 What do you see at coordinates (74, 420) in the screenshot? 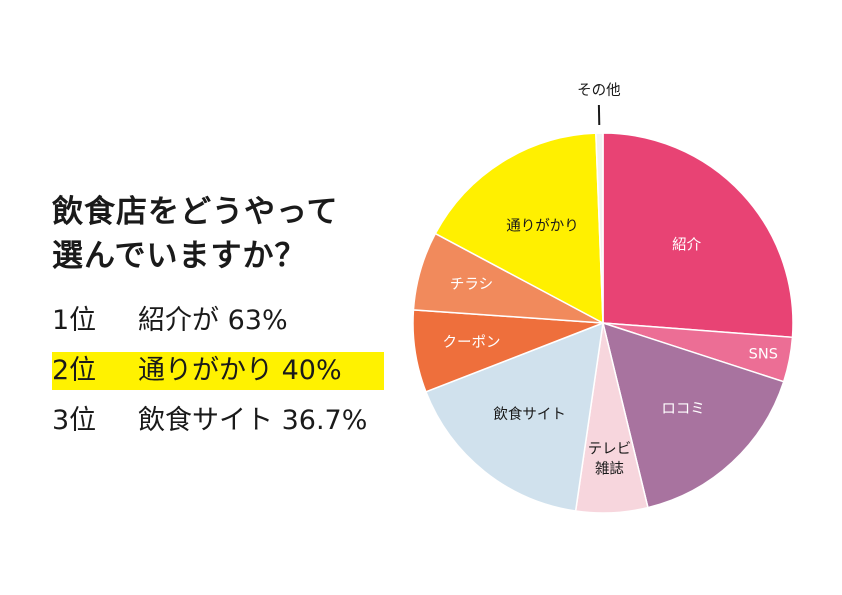
I see `ranking-item-3-rank: 3位` at bounding box center [74, 420].